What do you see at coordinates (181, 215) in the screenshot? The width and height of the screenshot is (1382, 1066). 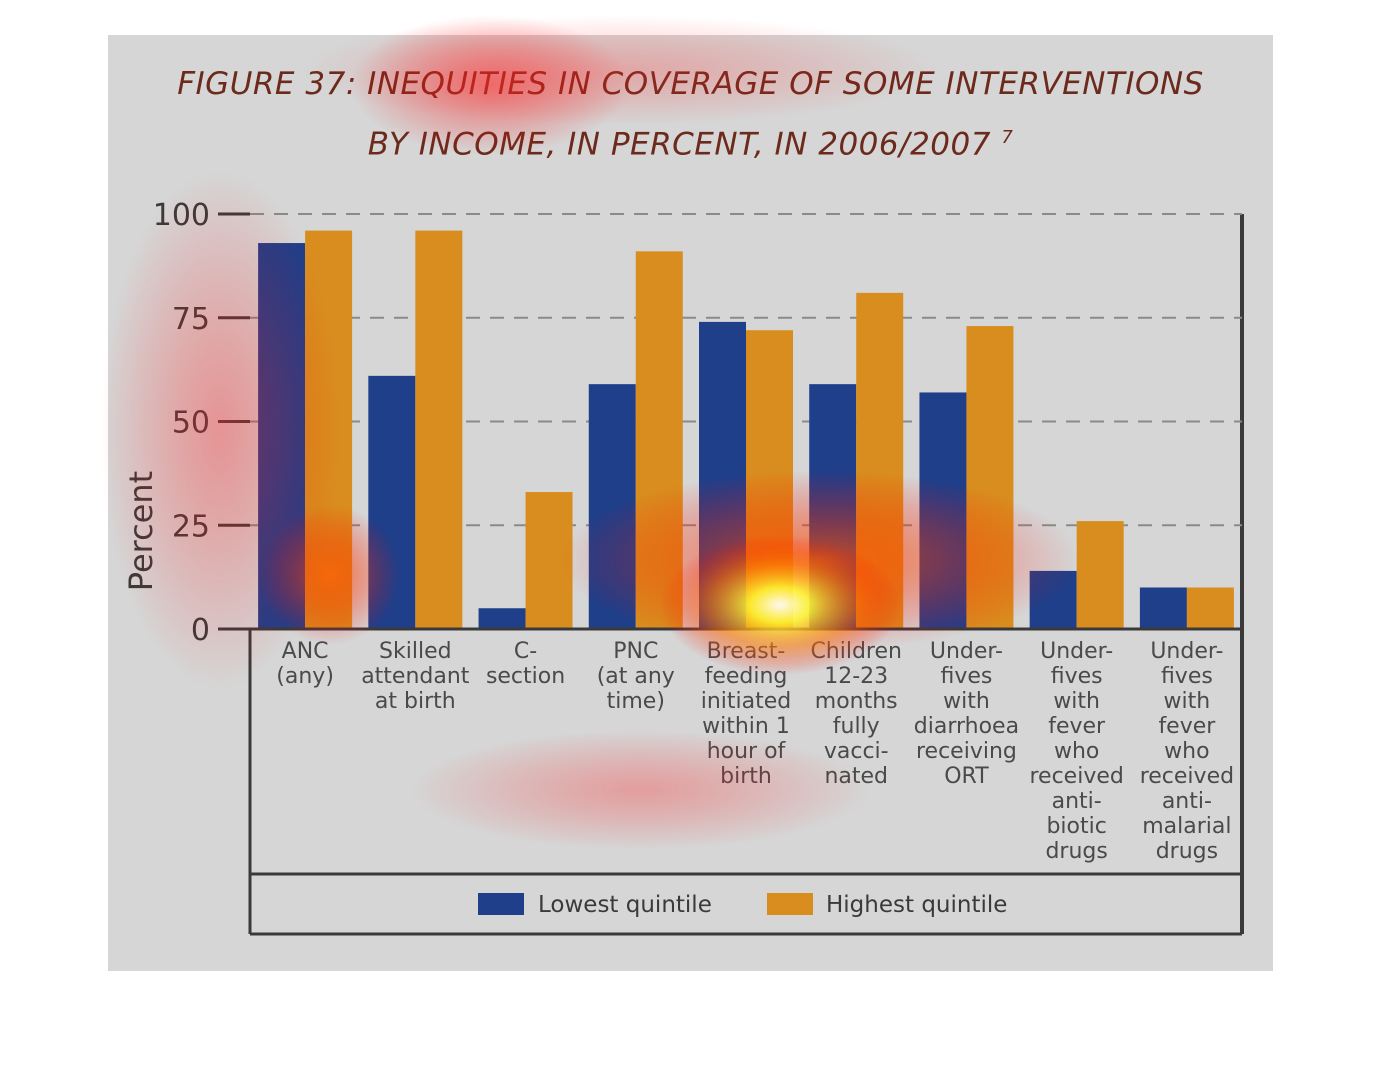 I see `y-tick-label: 100` at bounding box center [181, 215].